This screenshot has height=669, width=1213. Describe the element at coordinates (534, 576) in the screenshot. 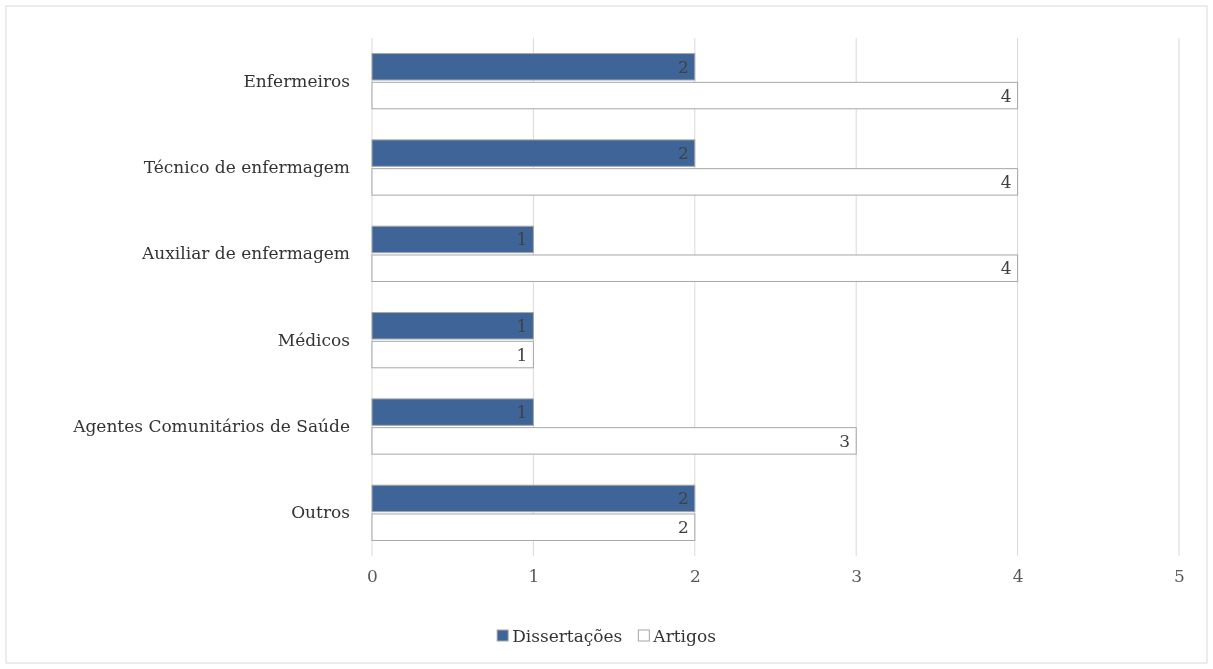

I see `x-tick-label: 1` at that location.